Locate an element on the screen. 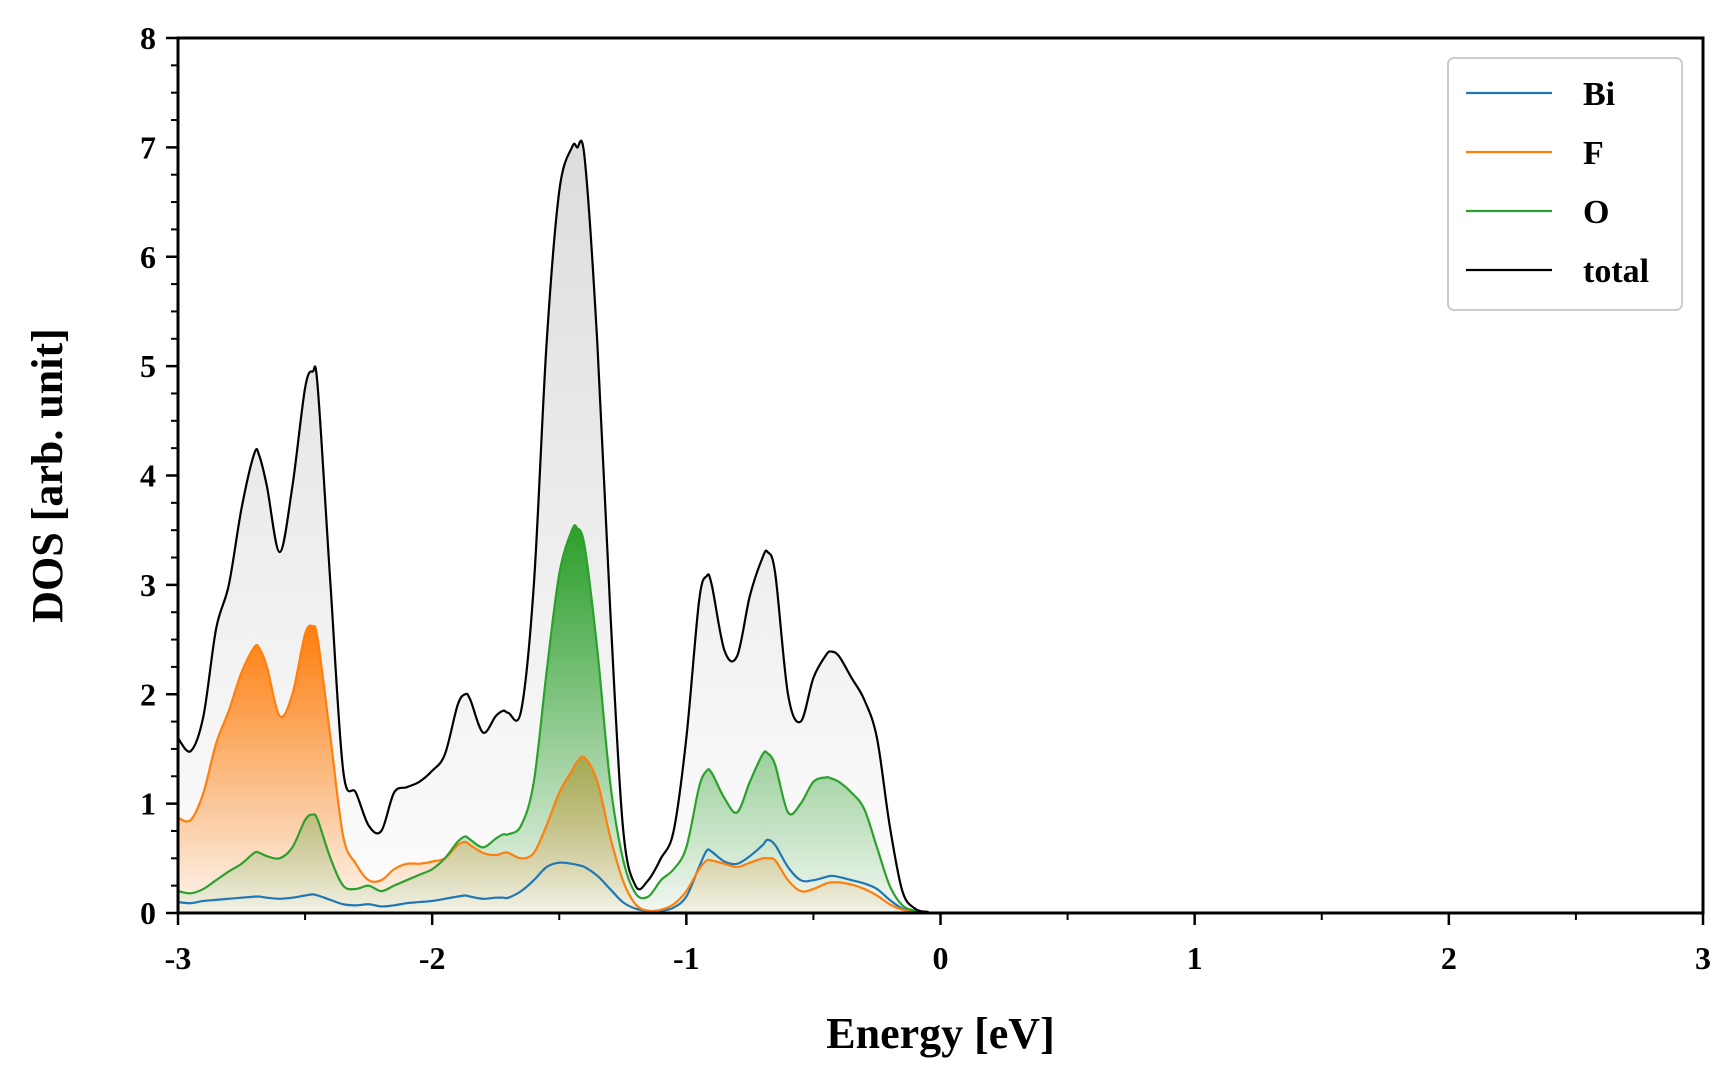 This screenshot has height=1080, width=1728. y-tick-label: 3 is located at coordinates (148, 585).